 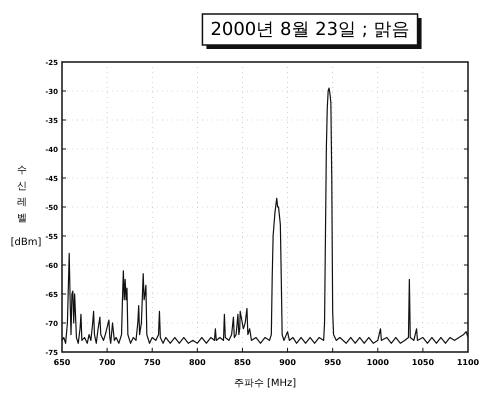 I want to click on x-axis-title: 주파수 [MHz], so click(x=265, y=383).